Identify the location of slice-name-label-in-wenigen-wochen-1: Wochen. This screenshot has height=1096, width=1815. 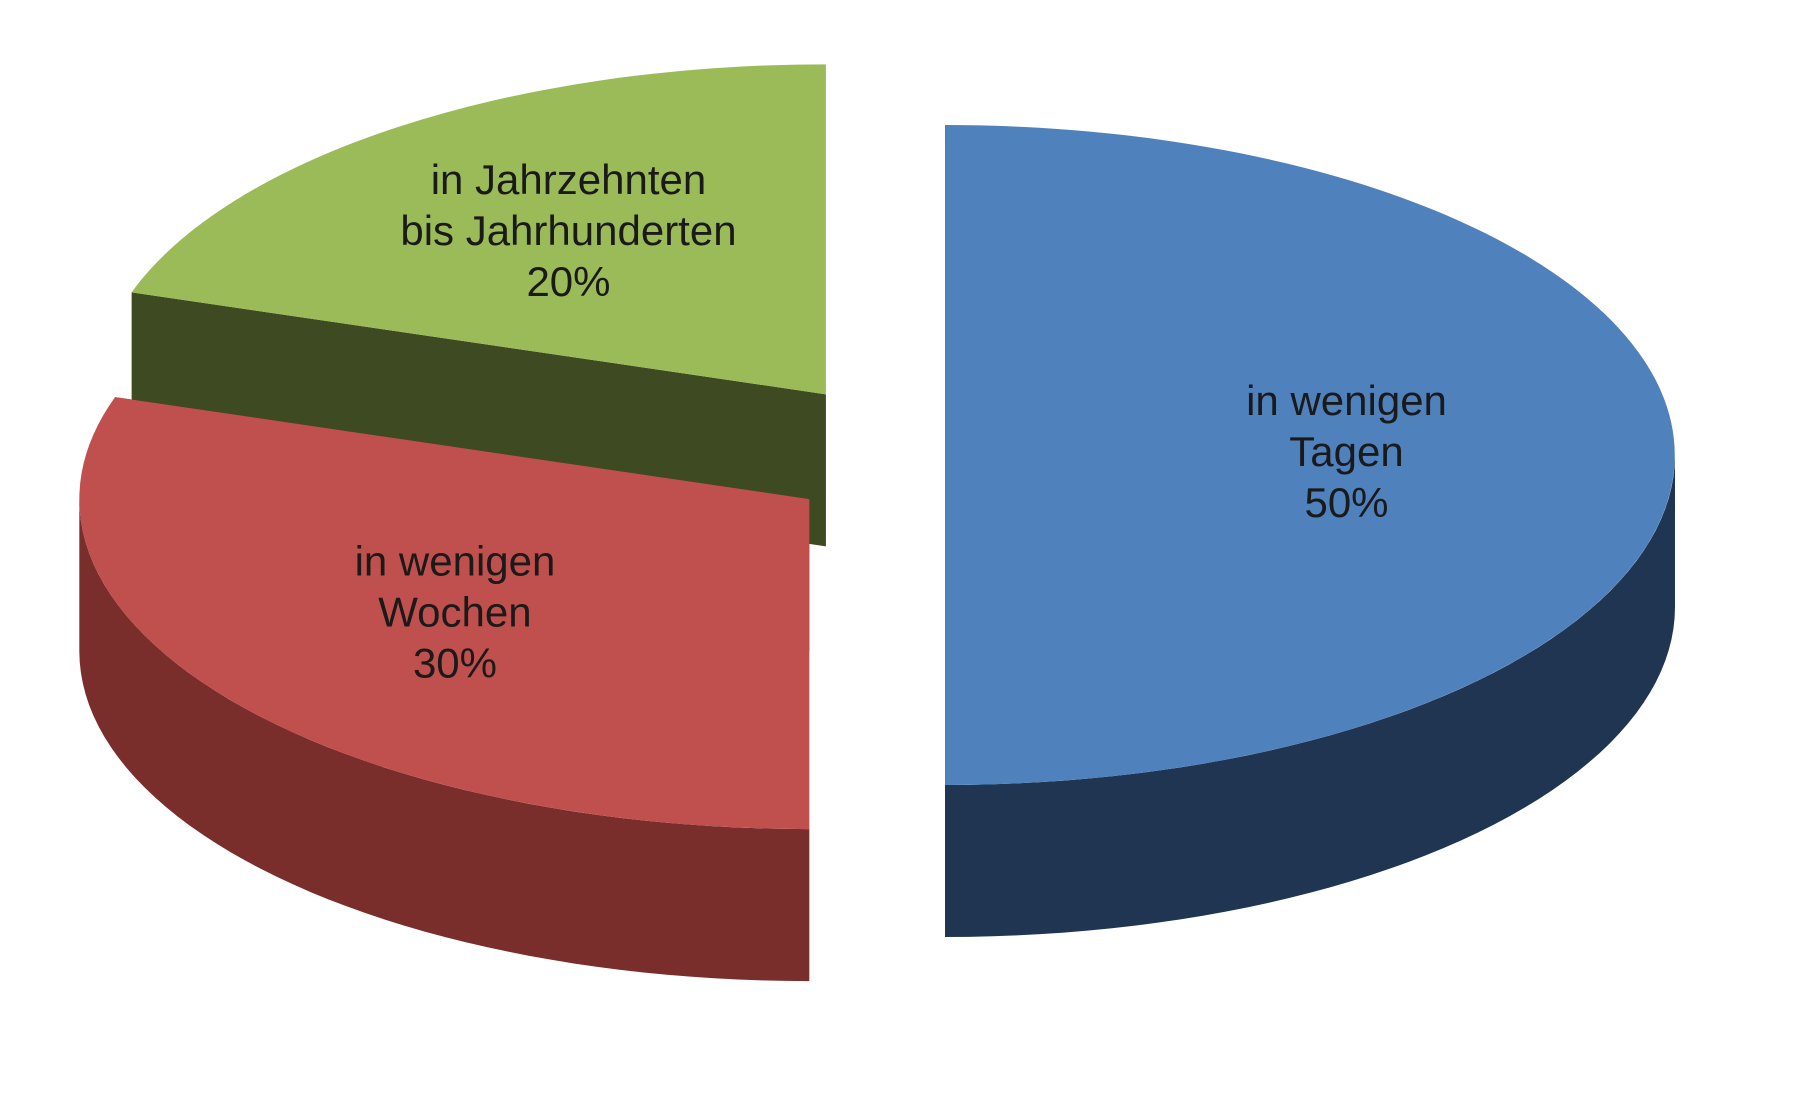
(454, 612).